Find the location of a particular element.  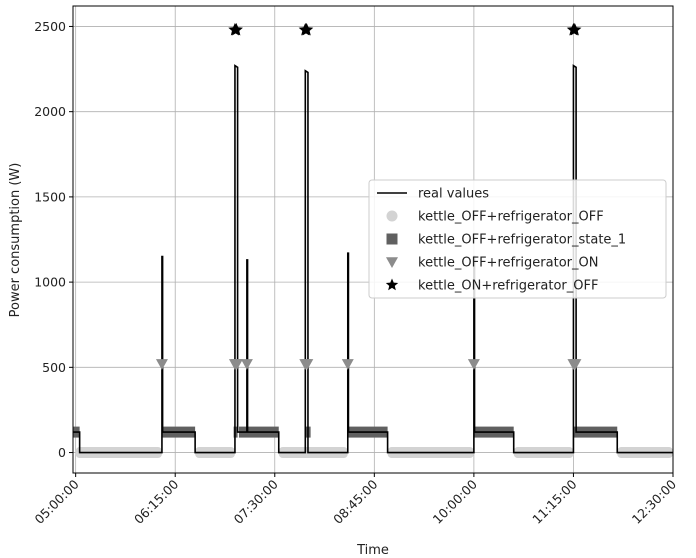

legend-box is located at coordinates (517, 239).